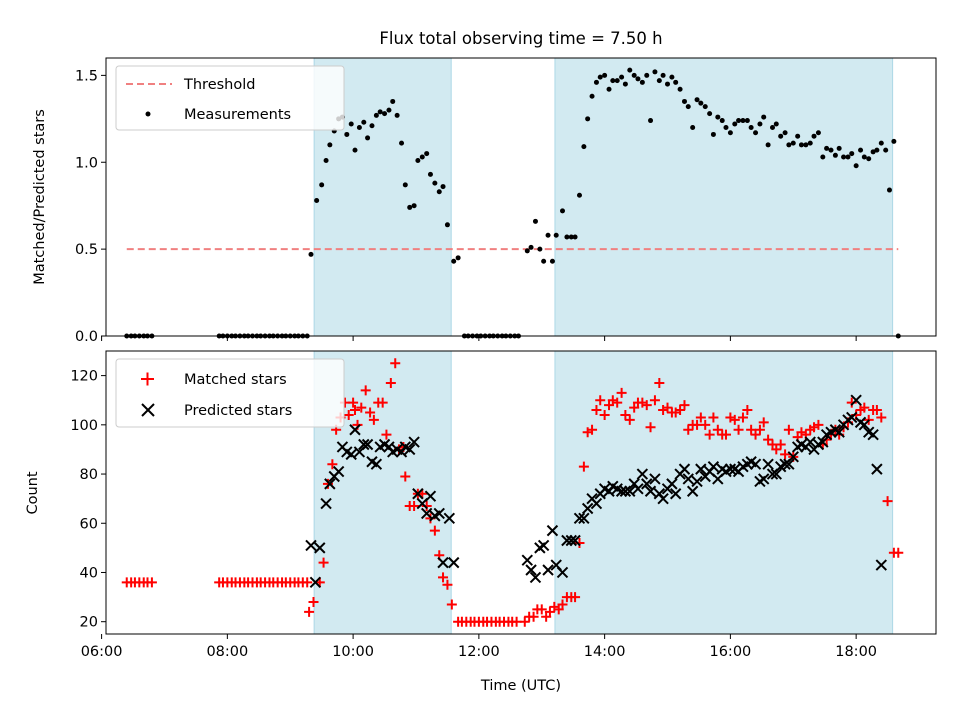  Describe the element at coordinates (89, 573) in the screenshot. I see `y-tick-label: 40` at that location.